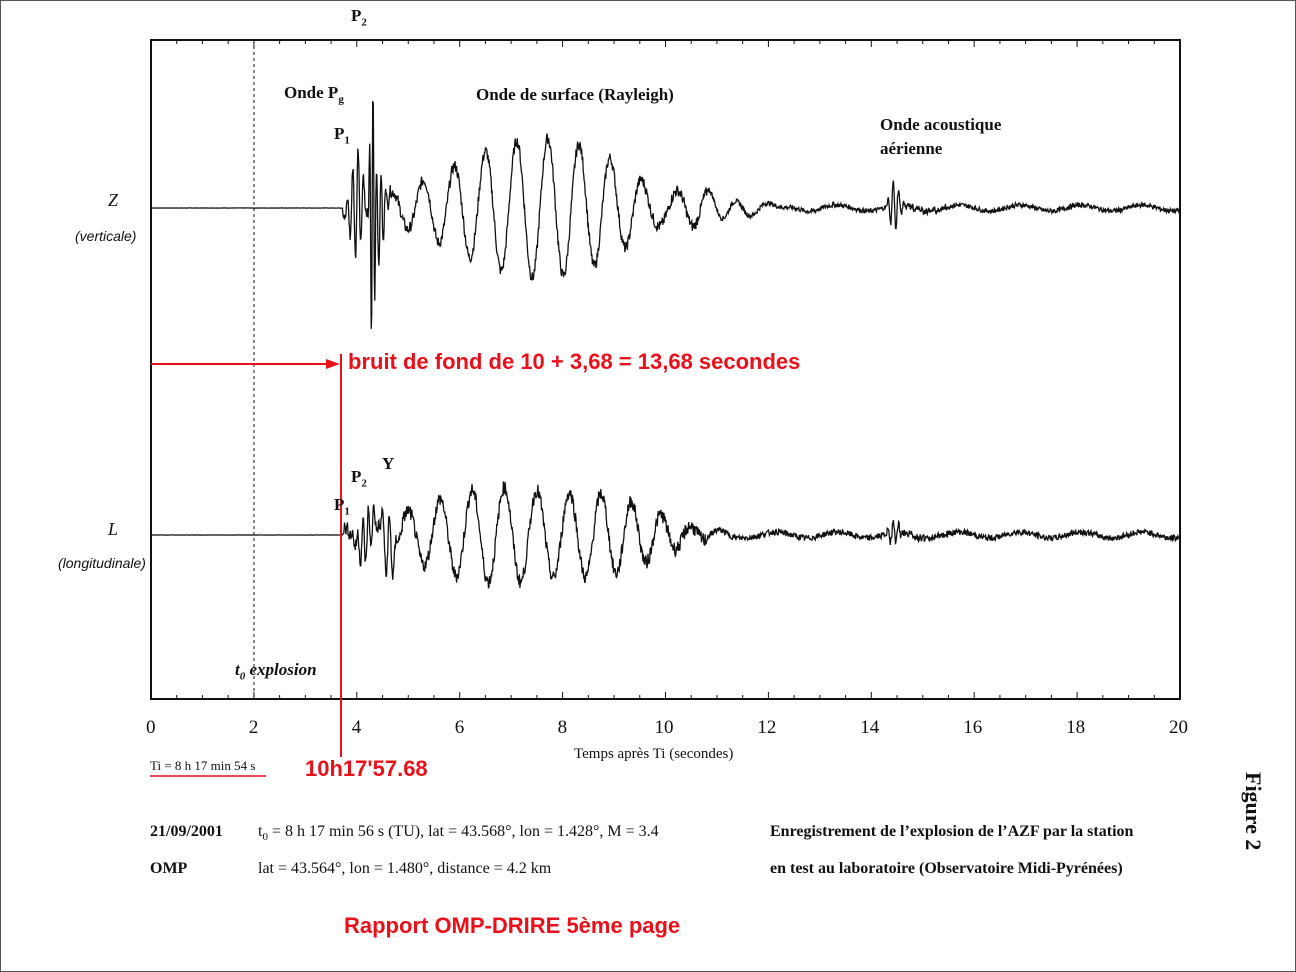  What do you see at coordinates (666, 535) in the screenshot?
I see `trace-l-longitudinal` at bounding box center [666, 535].